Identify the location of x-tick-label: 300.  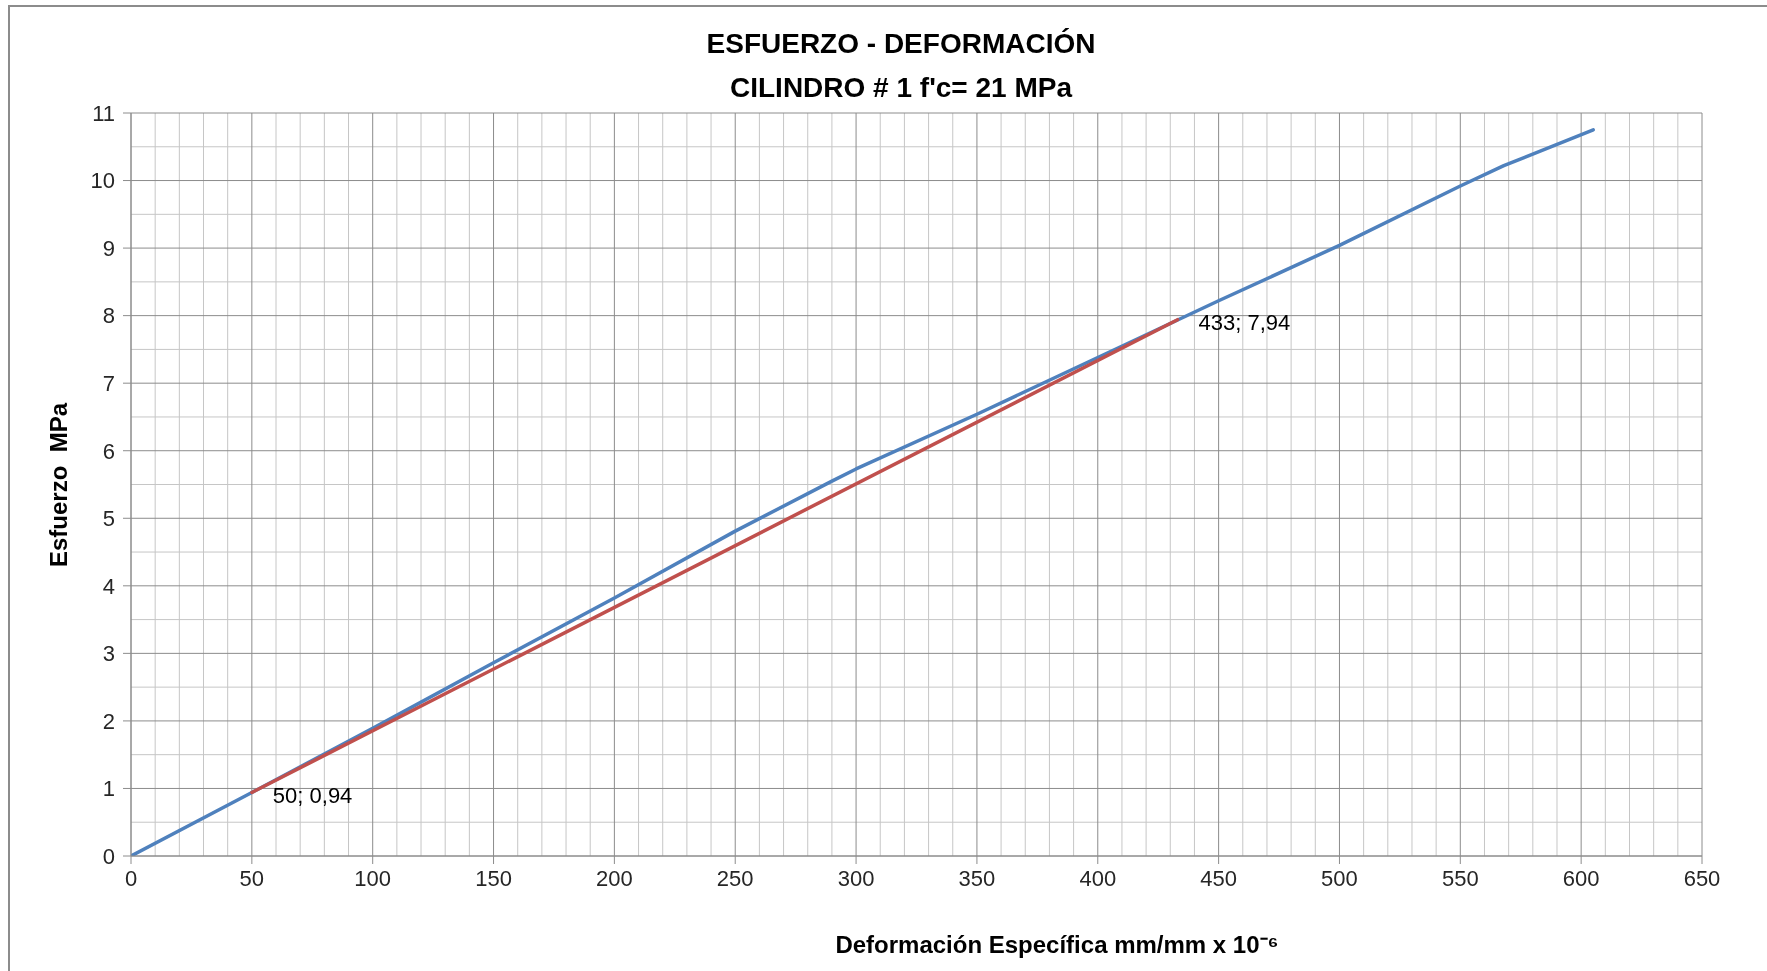
(856, 878).